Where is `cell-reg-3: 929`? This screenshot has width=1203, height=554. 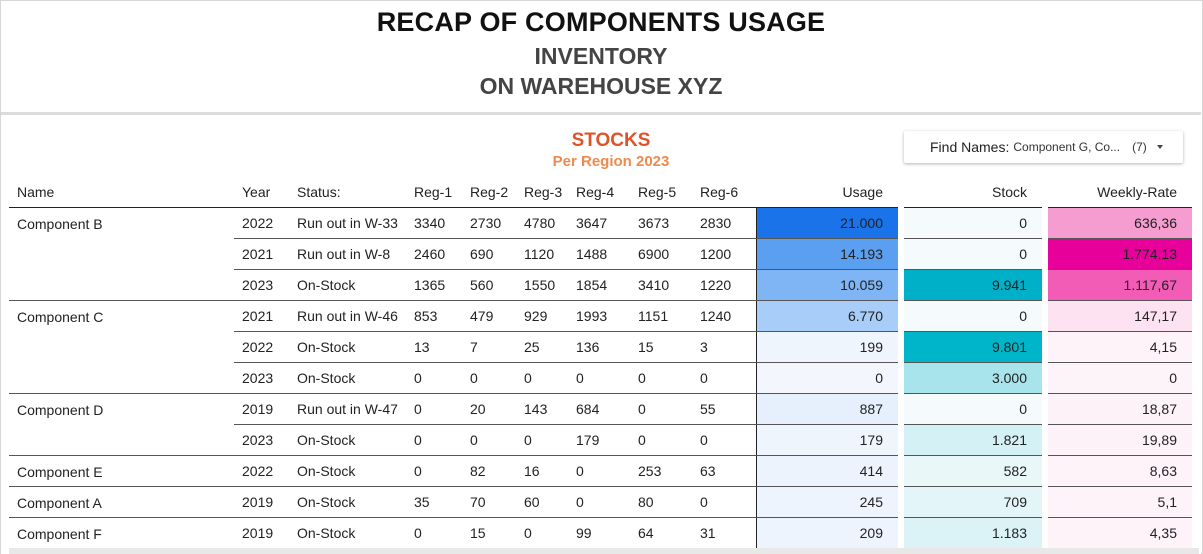
cell-reg-3: 929 is located at coordinates (542, 316).